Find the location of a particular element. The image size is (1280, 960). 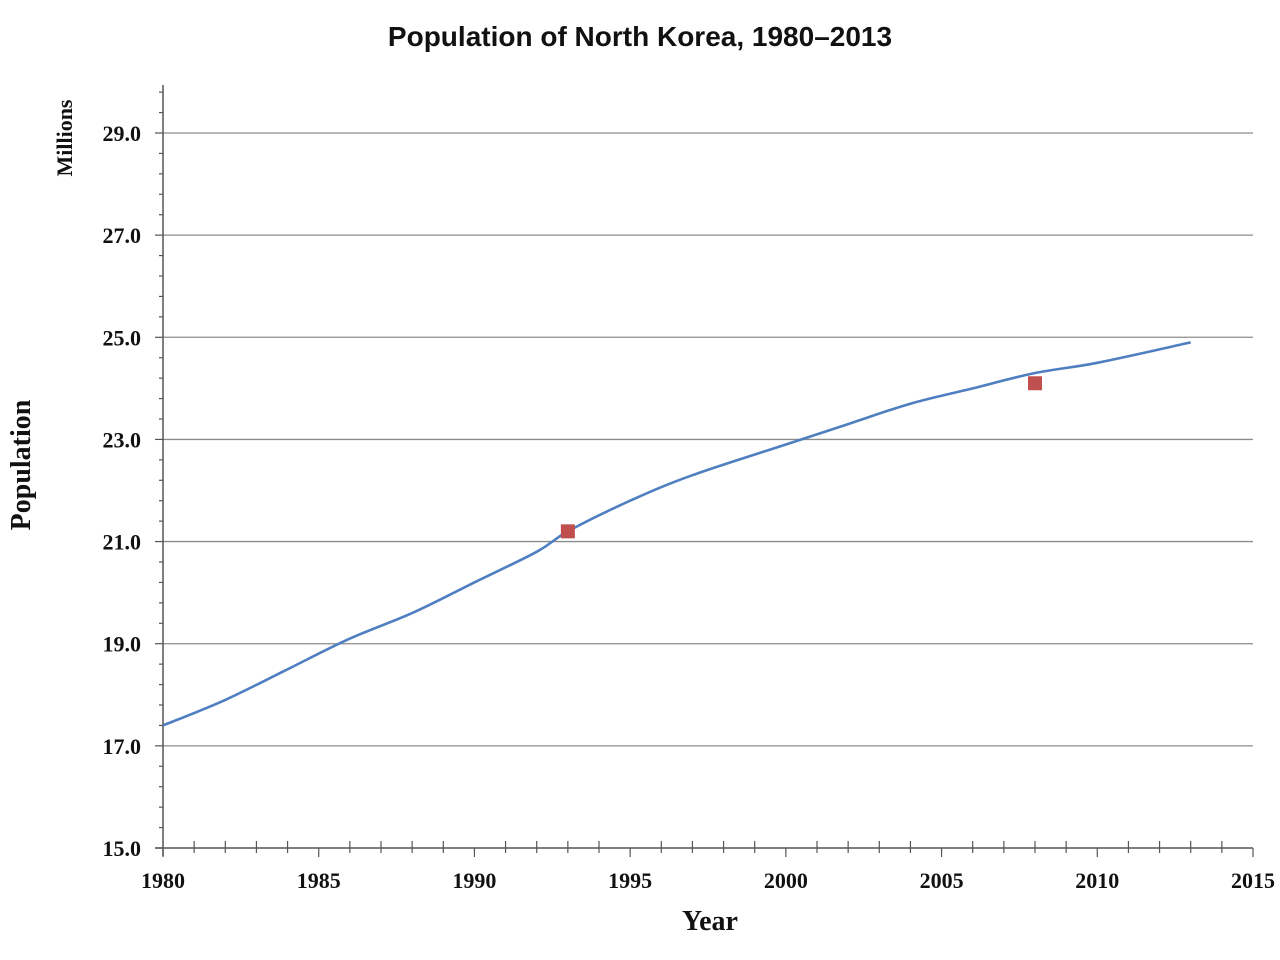

x-tick-label: 2015 is located at coordinates (1253, 880).